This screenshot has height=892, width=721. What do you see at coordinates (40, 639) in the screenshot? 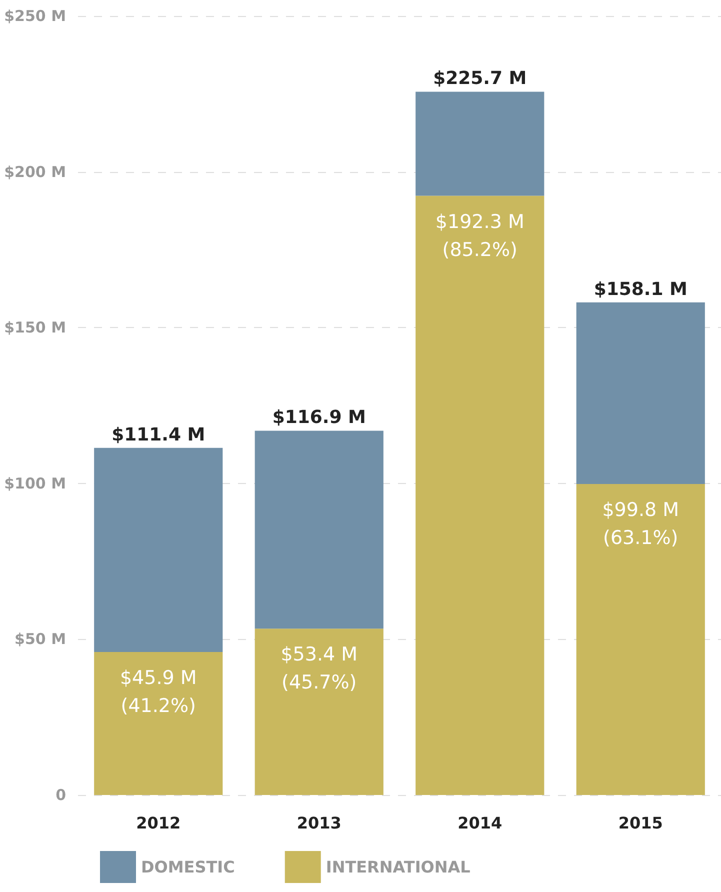
I see `y-tick-label: $50 M` at bounding box center [40, 639].